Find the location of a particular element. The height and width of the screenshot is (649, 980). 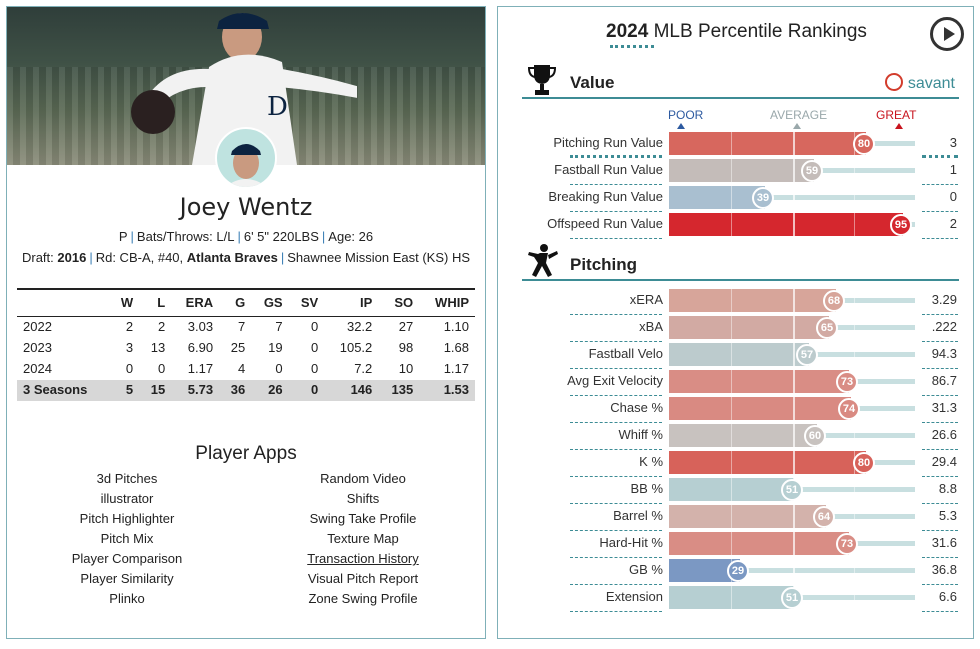

player-app-link: Pitch Mix is located at coordinates (127, 538).